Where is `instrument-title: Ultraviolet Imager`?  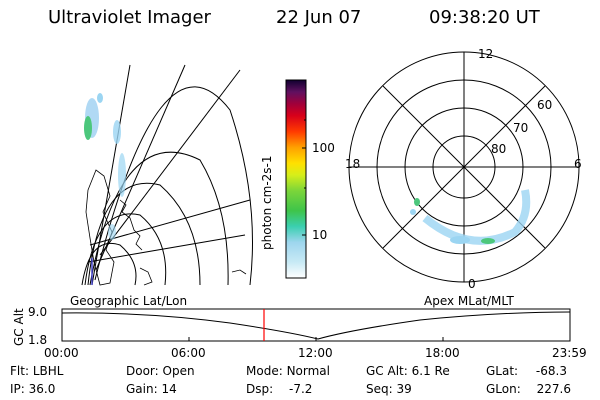
instrument-title: Ultraviolet Imager is located at coordinates (129, 17).